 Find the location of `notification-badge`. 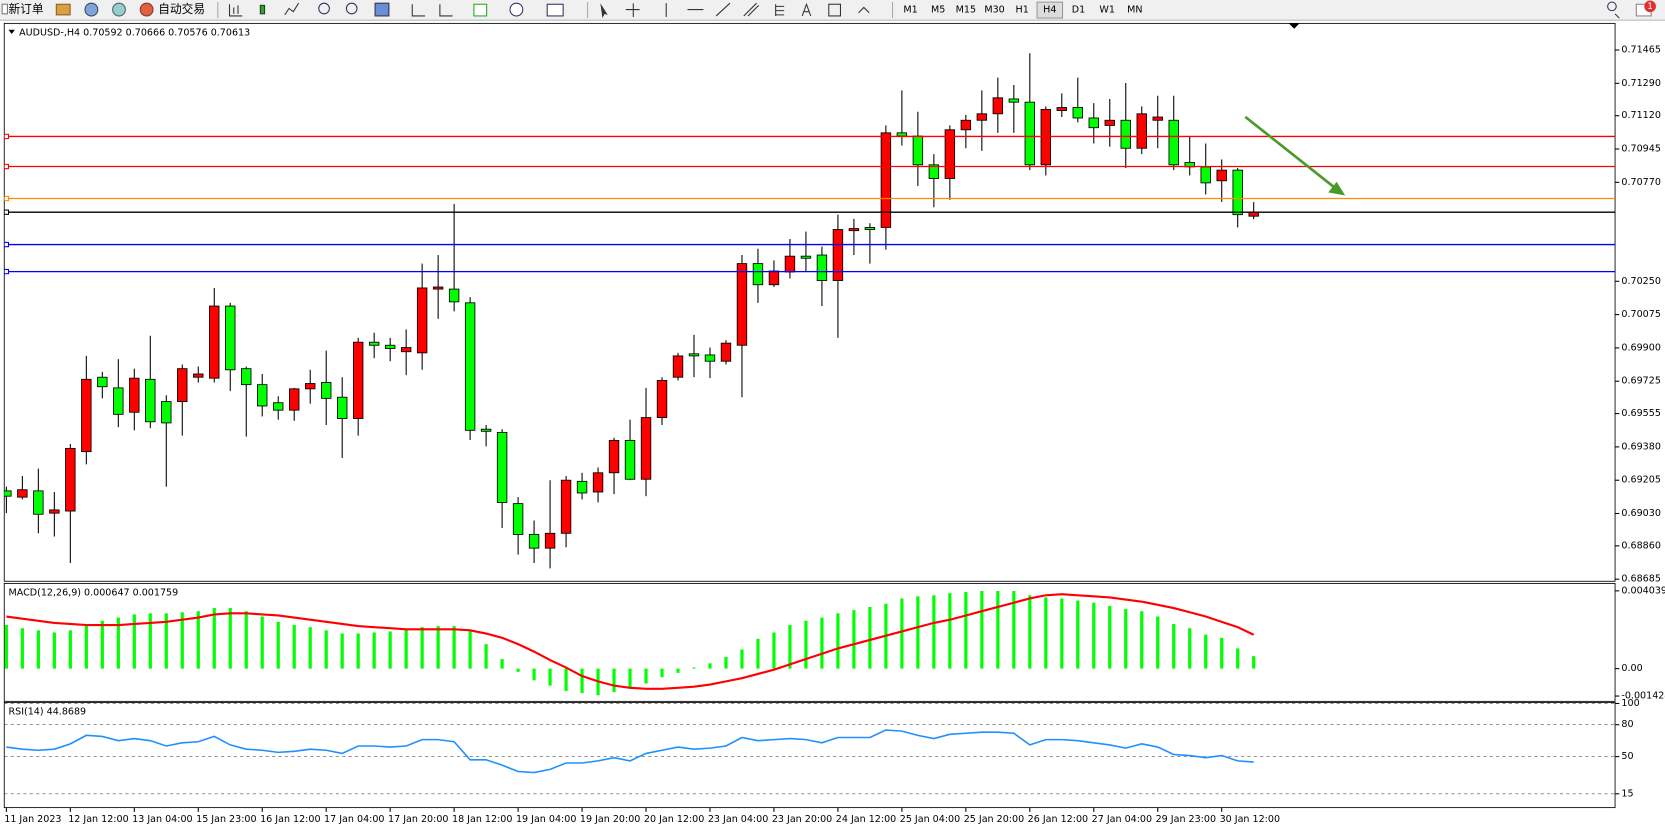

notification-badge is located at coordinates (1650, 6).